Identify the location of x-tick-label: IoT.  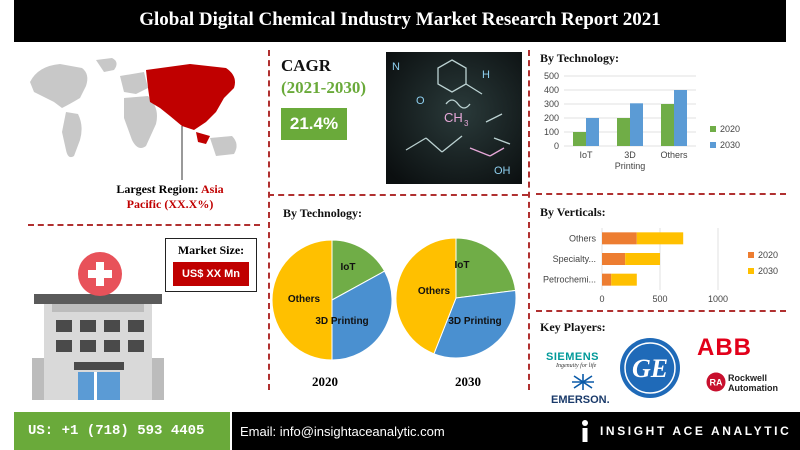
(586, 155).